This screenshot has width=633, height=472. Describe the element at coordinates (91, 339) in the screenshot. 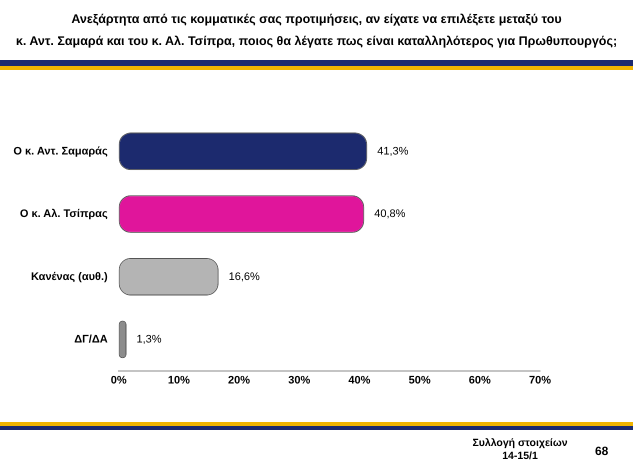

I see `y-tick-label: ΔΓ/ΔΑ` at that location.